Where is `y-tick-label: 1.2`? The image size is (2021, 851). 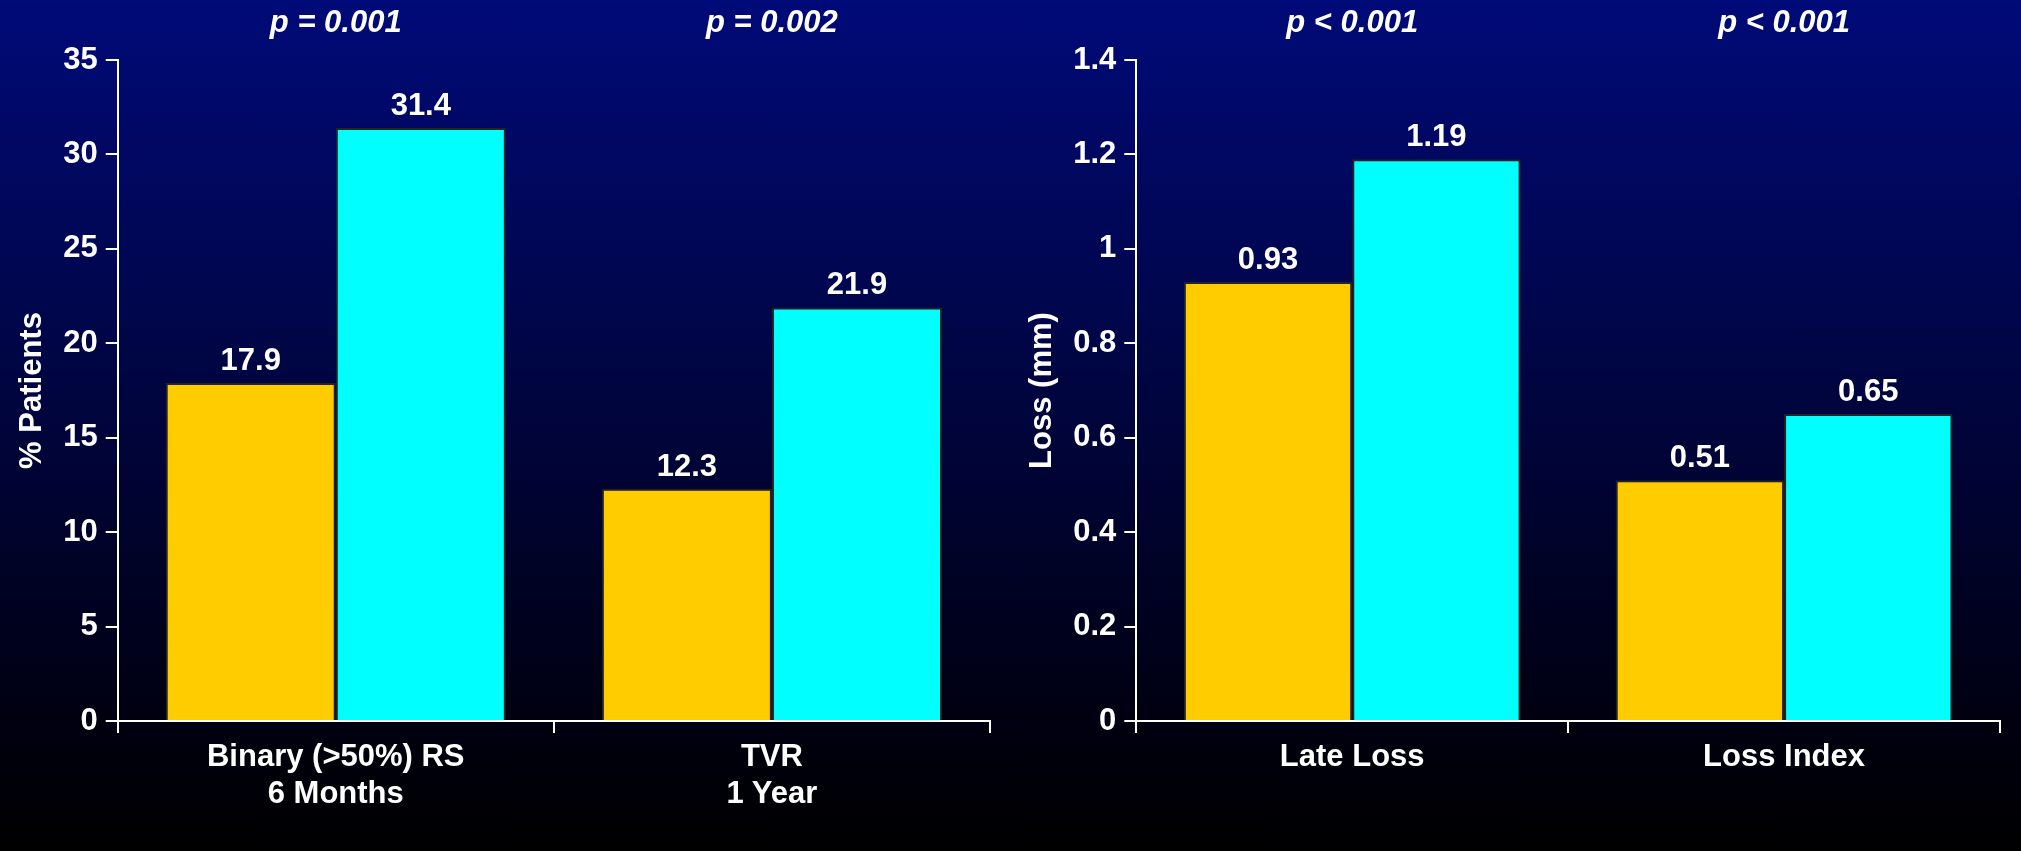
y-tick-label: 1.2 is located at coordinates (1095, 152).